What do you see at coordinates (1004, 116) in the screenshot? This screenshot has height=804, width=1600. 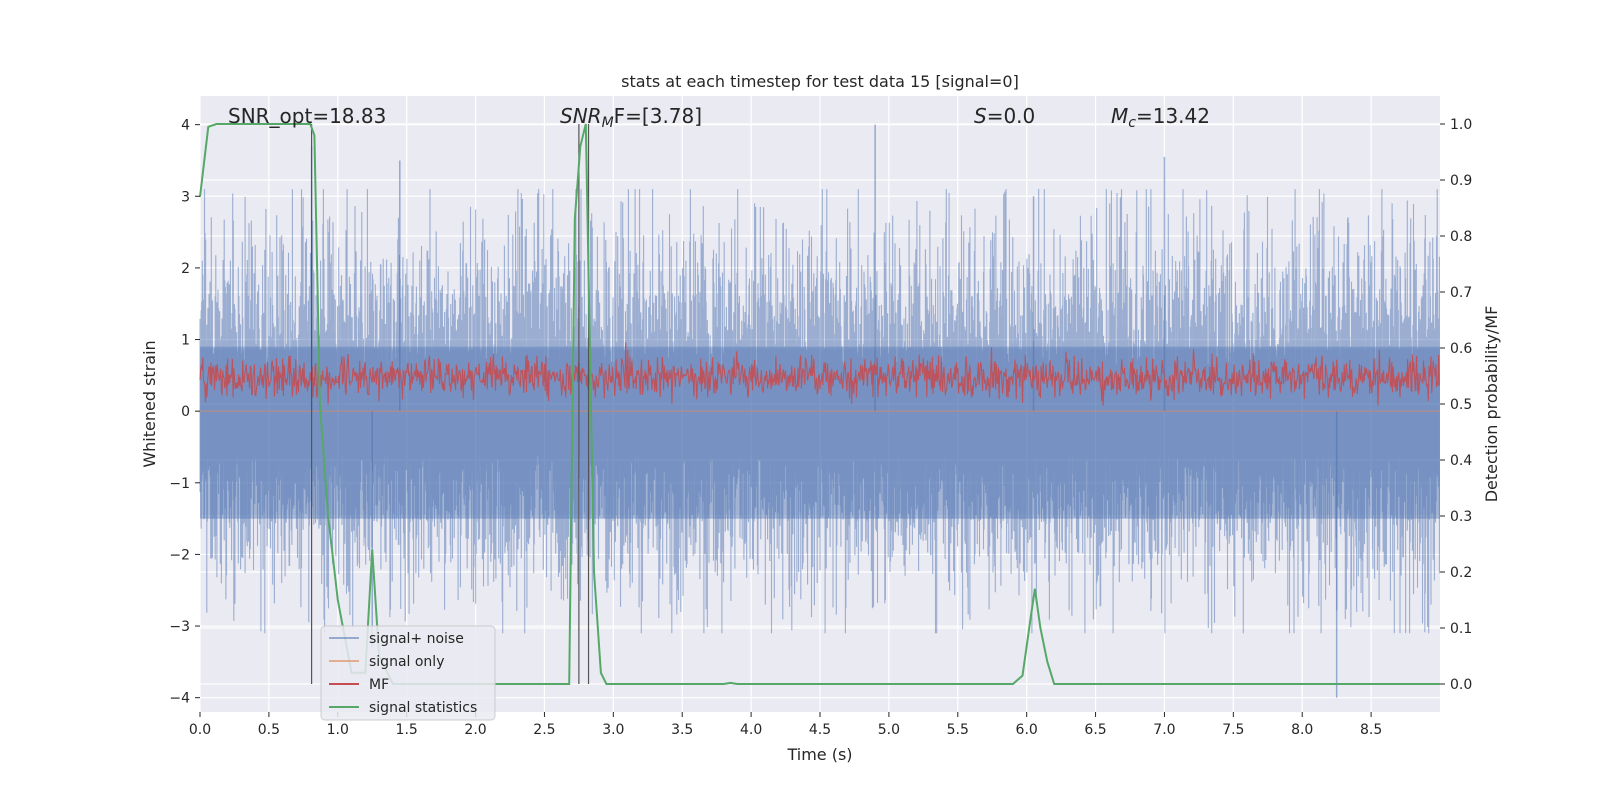 I see `annotation-s: S=0.0` at bounding box center [1004, 116].